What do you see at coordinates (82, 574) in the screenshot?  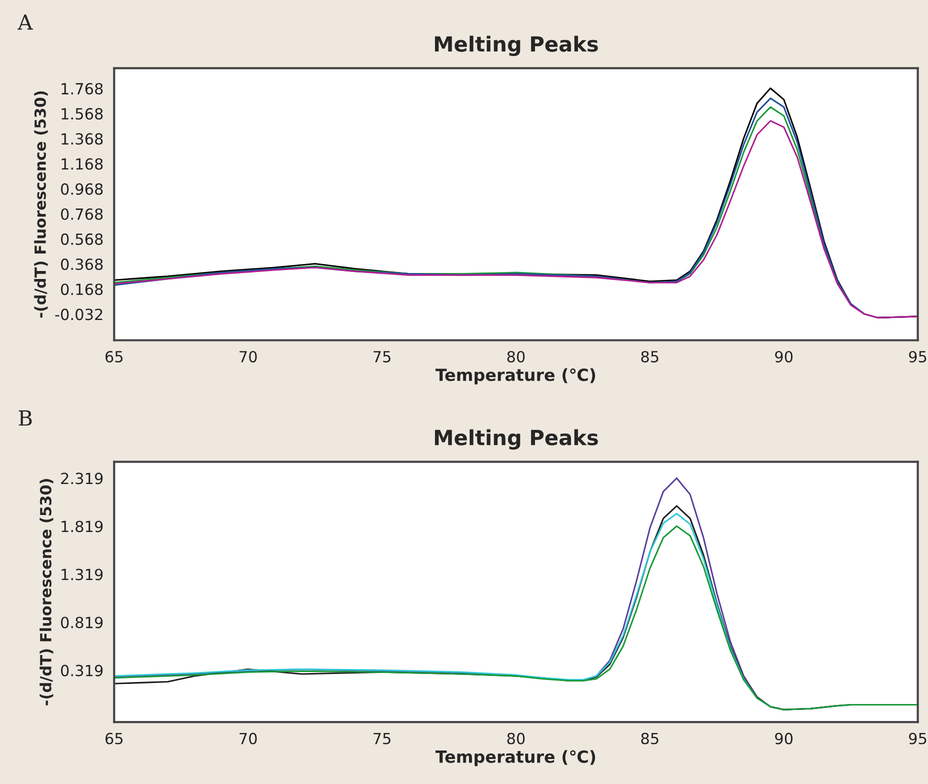 I see `y-tick-label: 1.319` at bounding box center [82, 574].